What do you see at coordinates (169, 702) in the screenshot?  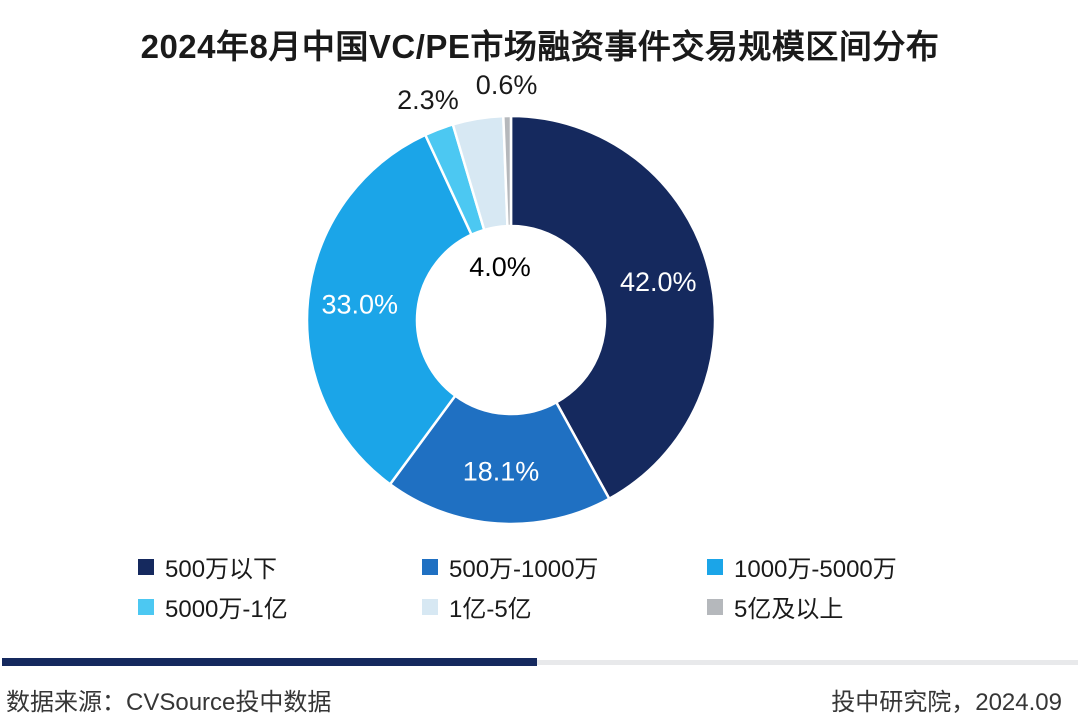 I see `data-source-text: 数据来源：CVSource投中数据` at bounding box center [169, 702].